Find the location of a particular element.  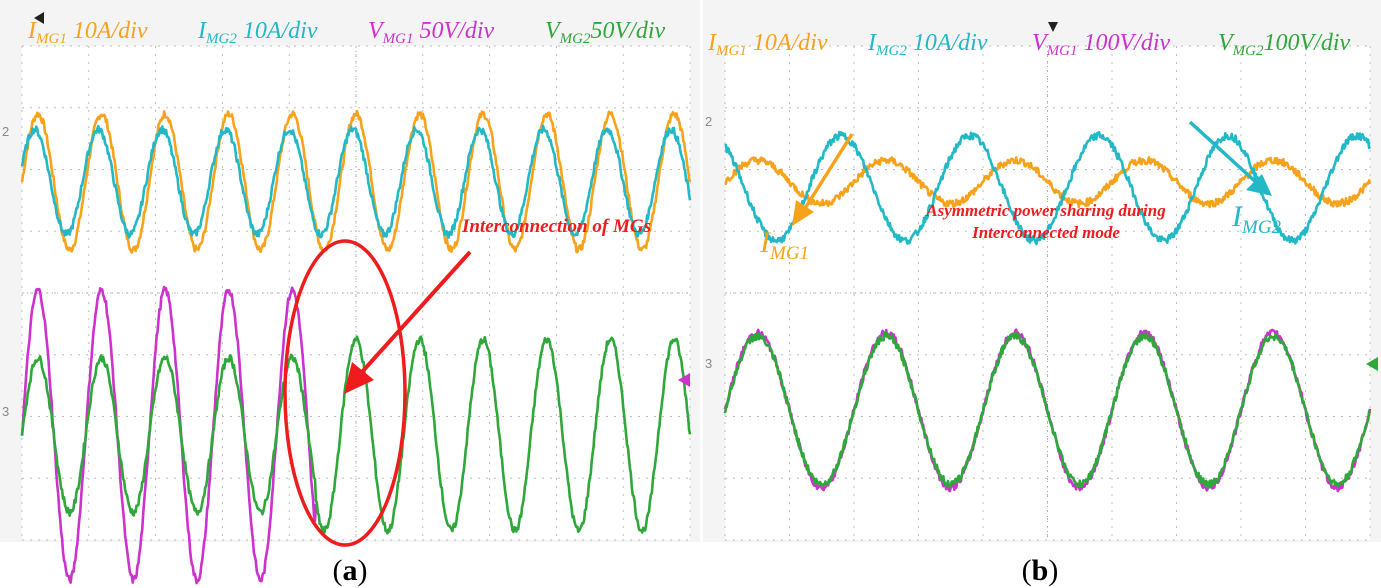

panel-a-legend-img2: IMG2 10A/div is located at coordinates (257, 32).